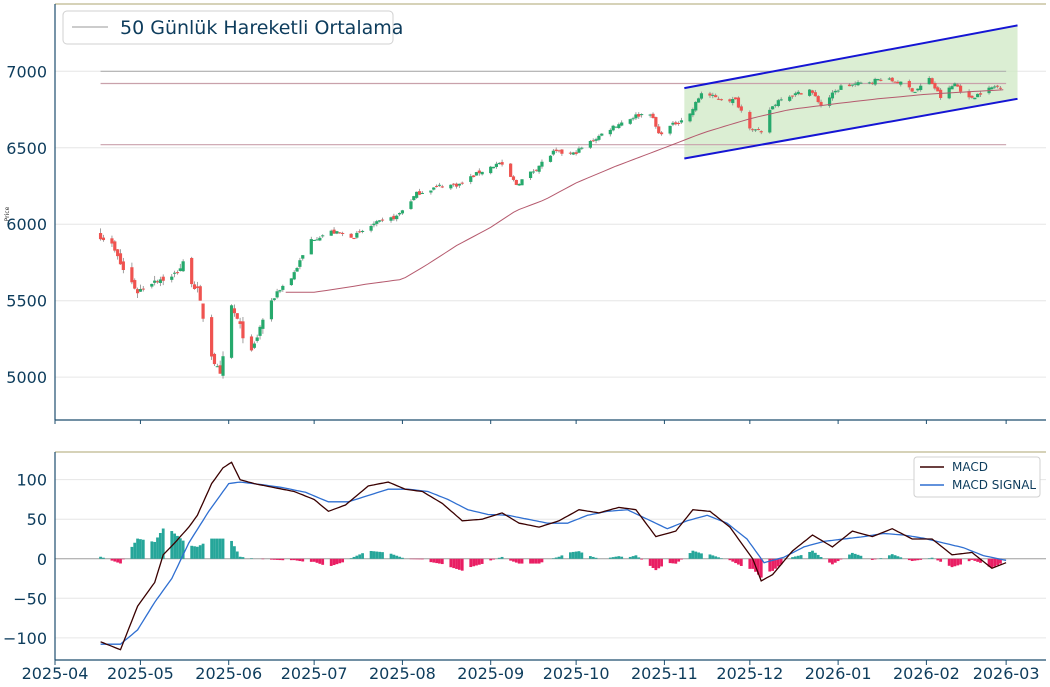 Image resolution: width=1050 pixels, height=687 pixels. What do you see at coordinates (26, 71) in the screenshot?
I see `price-y-tick-label: 7000` at bounding box center [26, 71].